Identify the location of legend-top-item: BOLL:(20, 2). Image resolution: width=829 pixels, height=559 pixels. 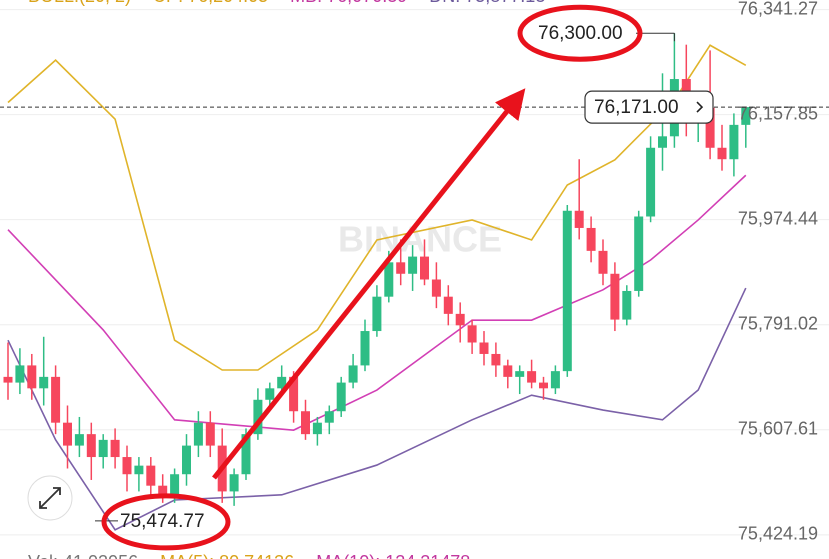
(79, 3).